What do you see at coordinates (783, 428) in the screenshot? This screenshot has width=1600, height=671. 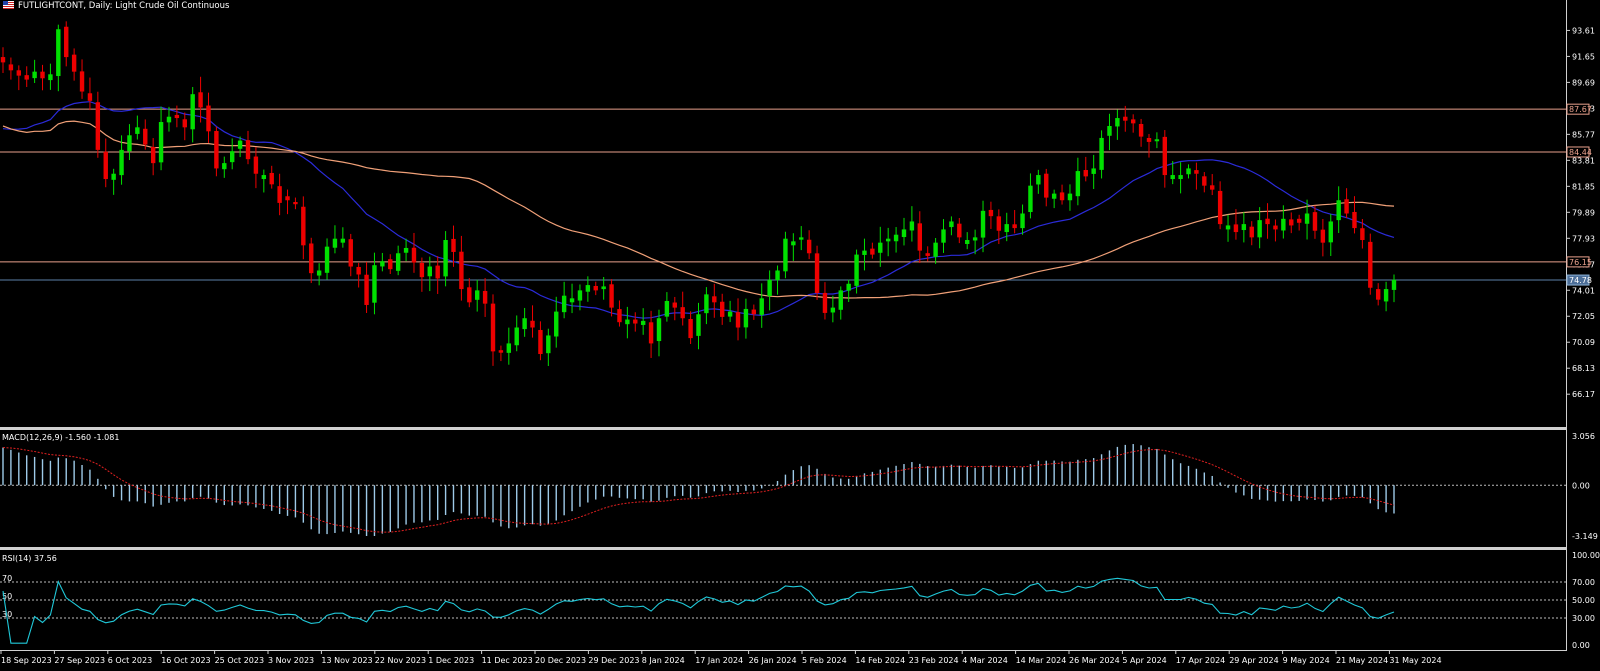 I see `panel-separator-macd` at bounding box center [783, 428].